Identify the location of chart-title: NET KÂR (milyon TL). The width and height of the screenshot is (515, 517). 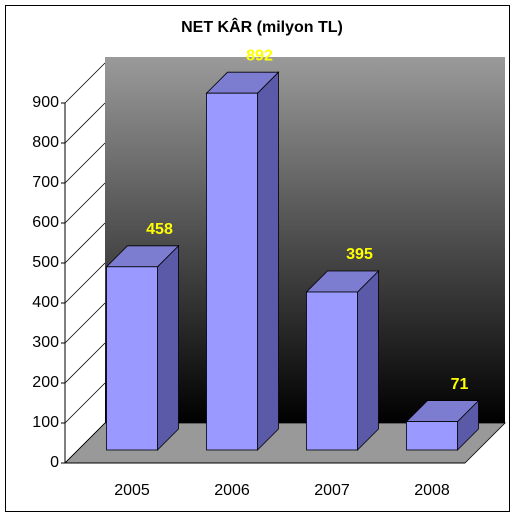
(262, 26).